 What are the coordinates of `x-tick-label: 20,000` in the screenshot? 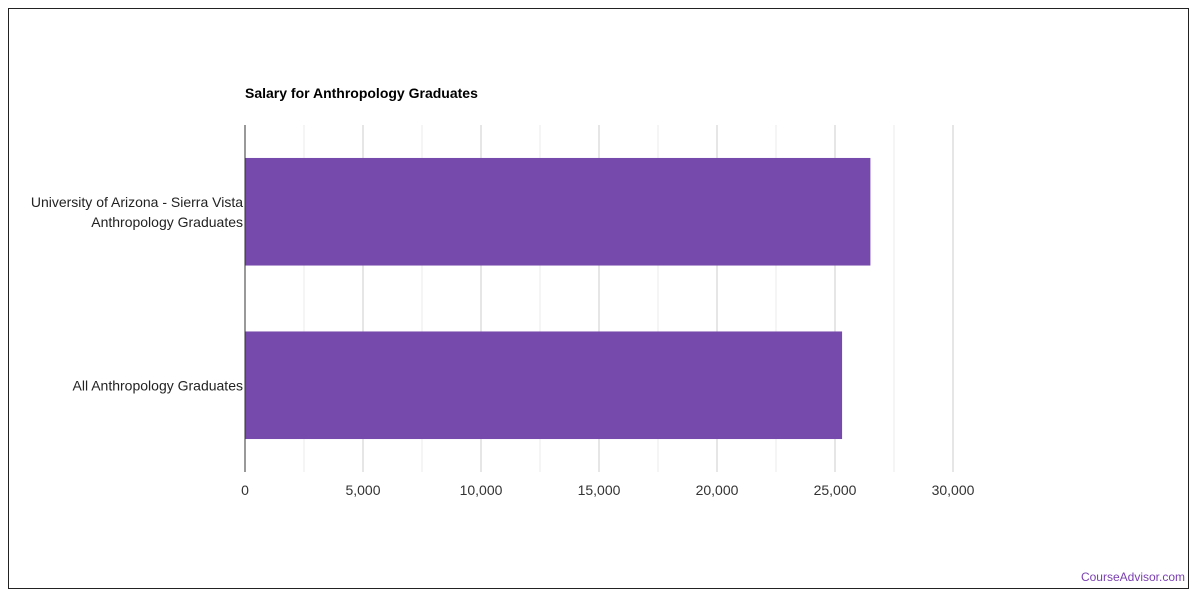 It's located at (717, 490).